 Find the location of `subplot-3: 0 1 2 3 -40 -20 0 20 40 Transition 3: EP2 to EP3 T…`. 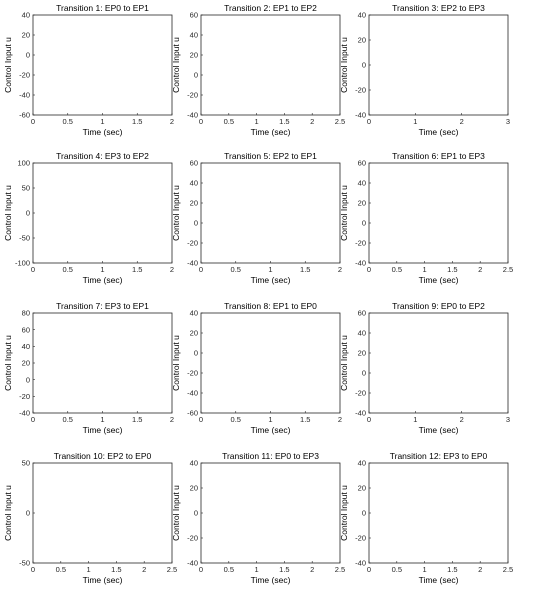

subplot-3: 0 1 2 3 -40 -20 0 20 40 Transition 3: EP2 to EP3 T… is located at coordinates (424, 70).